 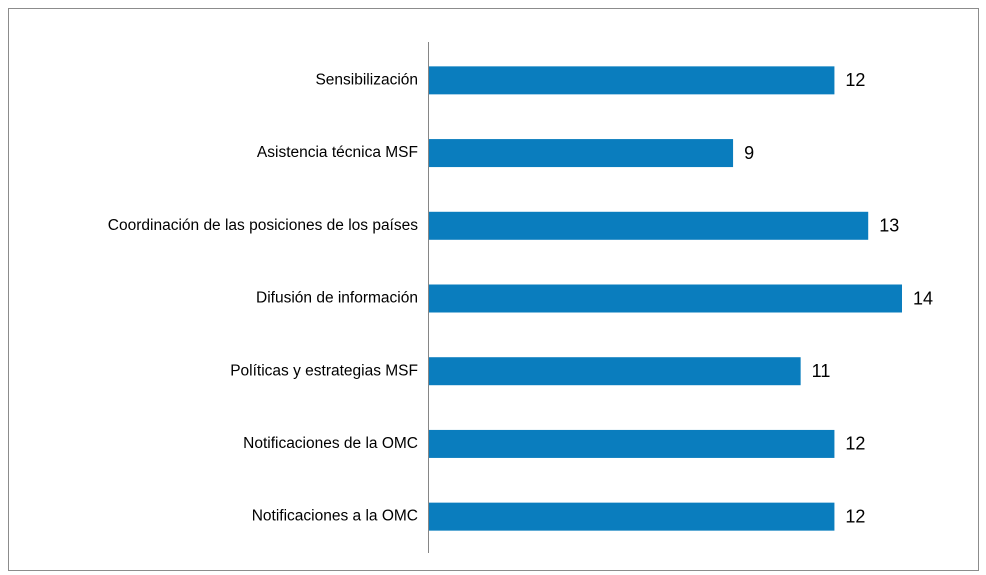 I want to click on data-label: 9, so click(x=749, y=153).